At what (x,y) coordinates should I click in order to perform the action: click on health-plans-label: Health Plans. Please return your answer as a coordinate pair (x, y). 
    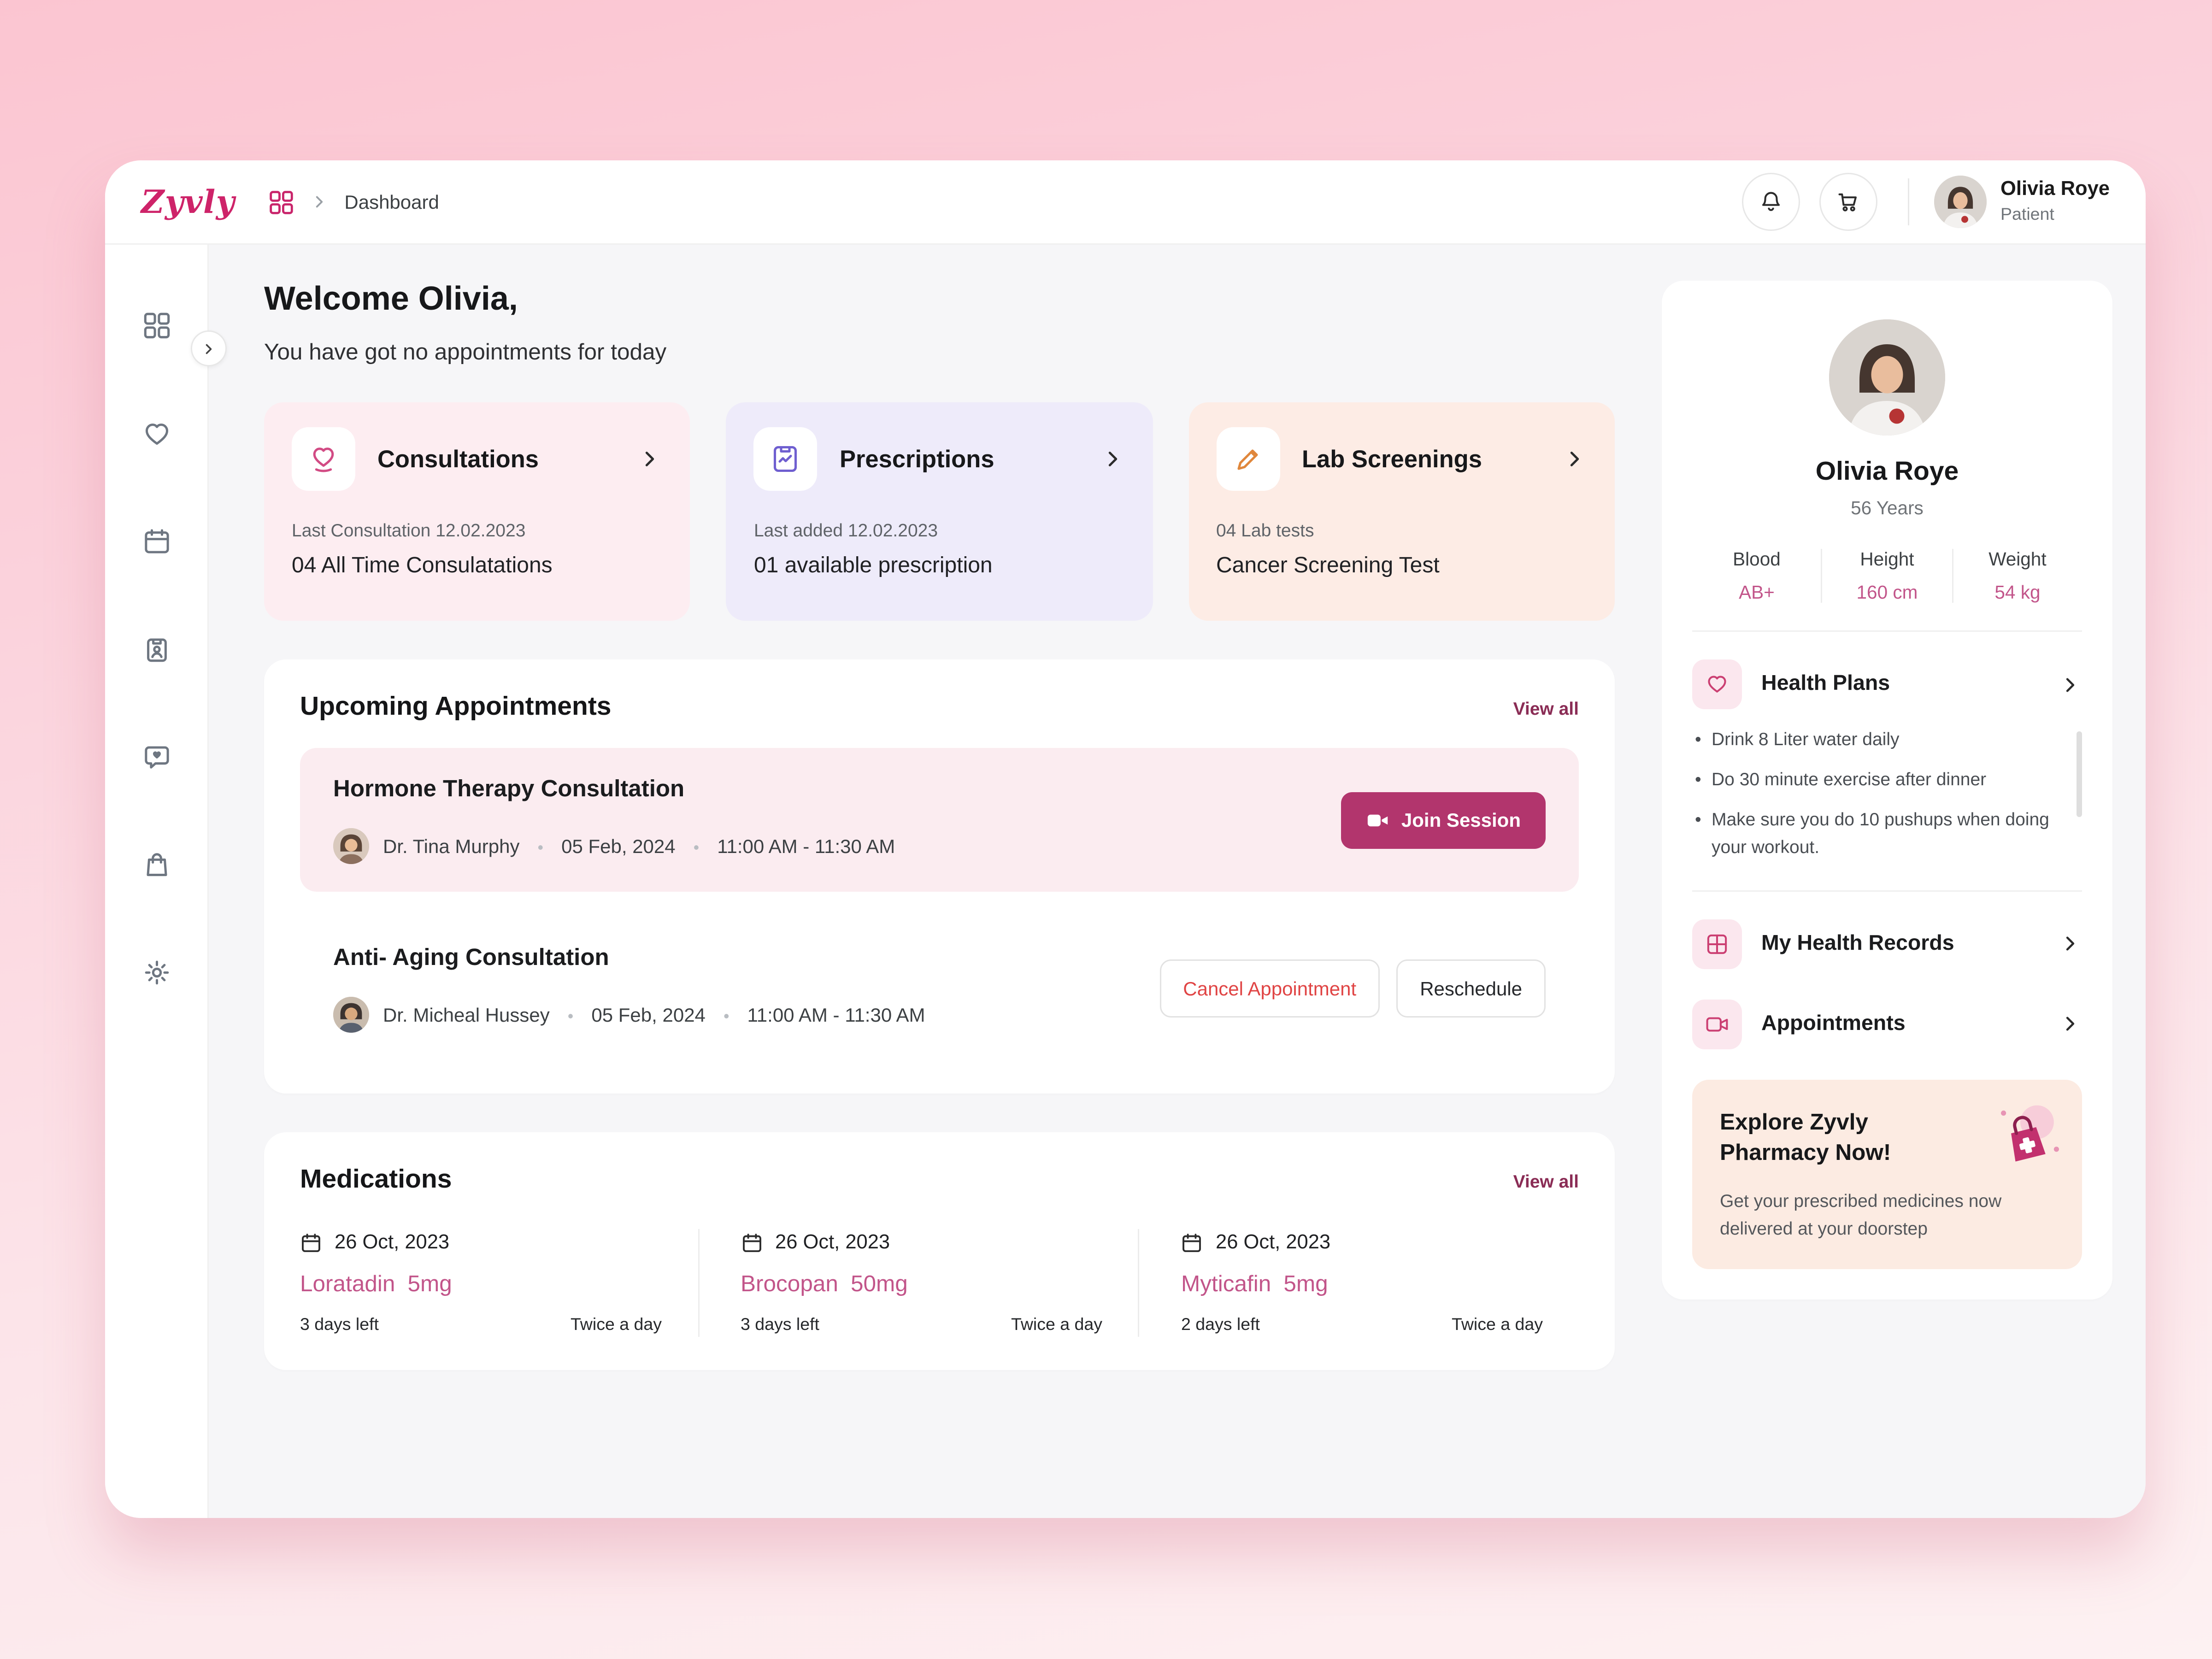
    Looking at the image, I should click on (1825, 683).